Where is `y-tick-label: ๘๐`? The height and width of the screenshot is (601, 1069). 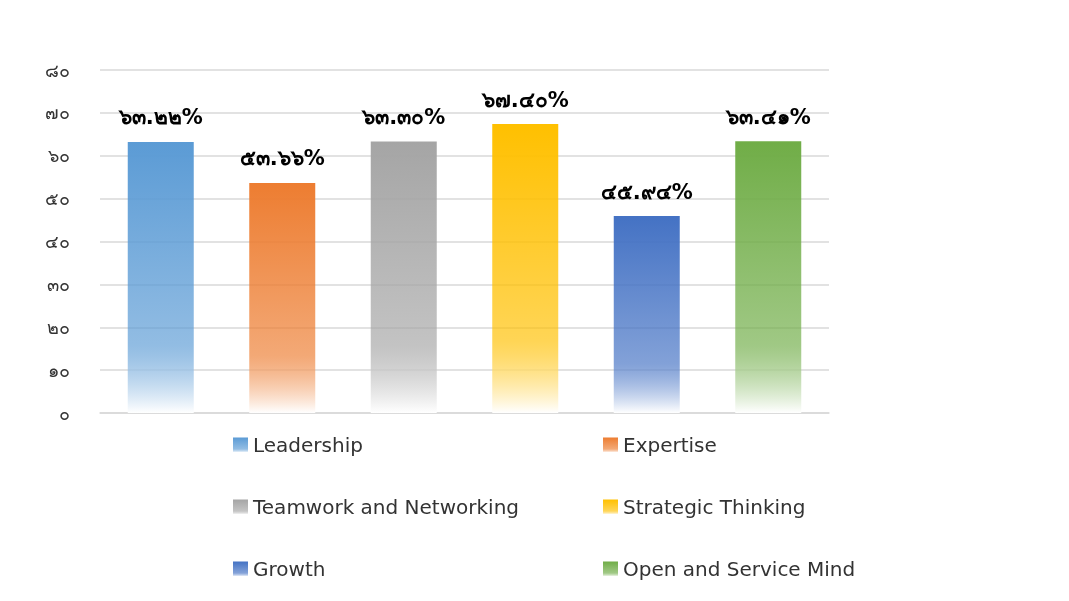
y-tick-label: ๘๐ is located at coordinates (57, 70).